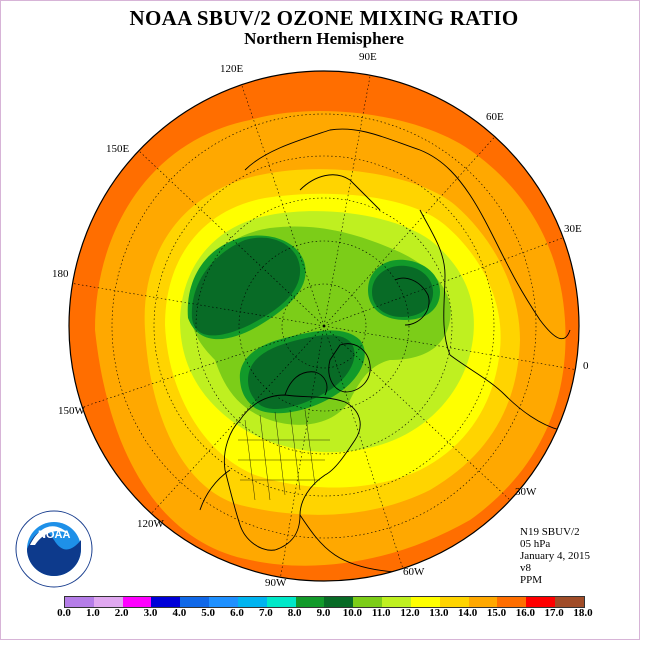  I want to click on band-dark-green-south, so click(301, 372).